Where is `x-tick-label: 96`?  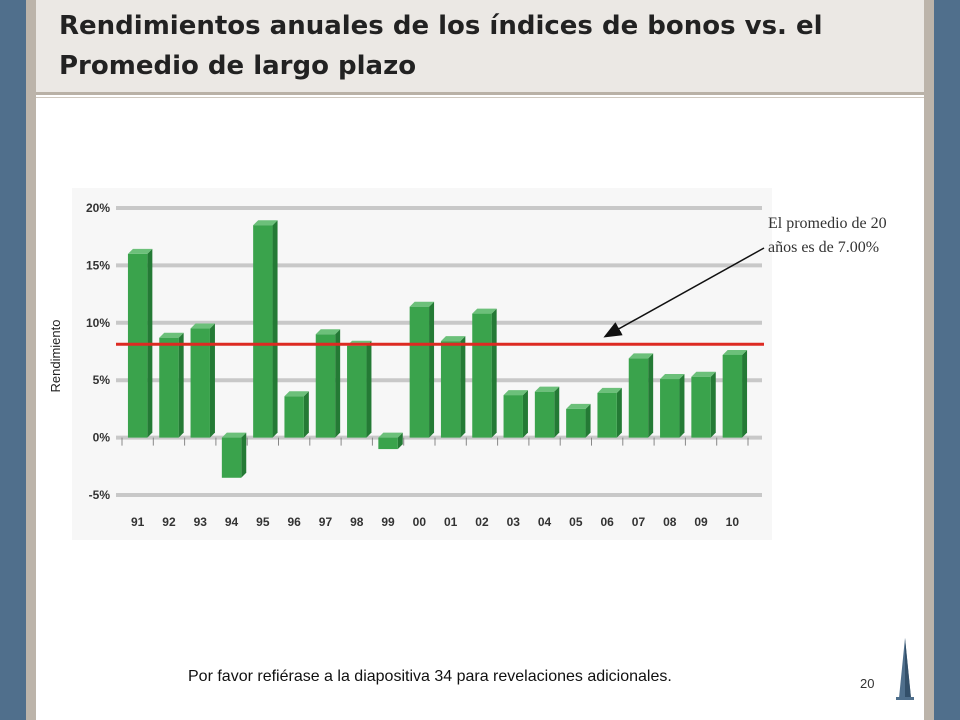
x-tick-label: 96 is located at coordinates (294, 522).